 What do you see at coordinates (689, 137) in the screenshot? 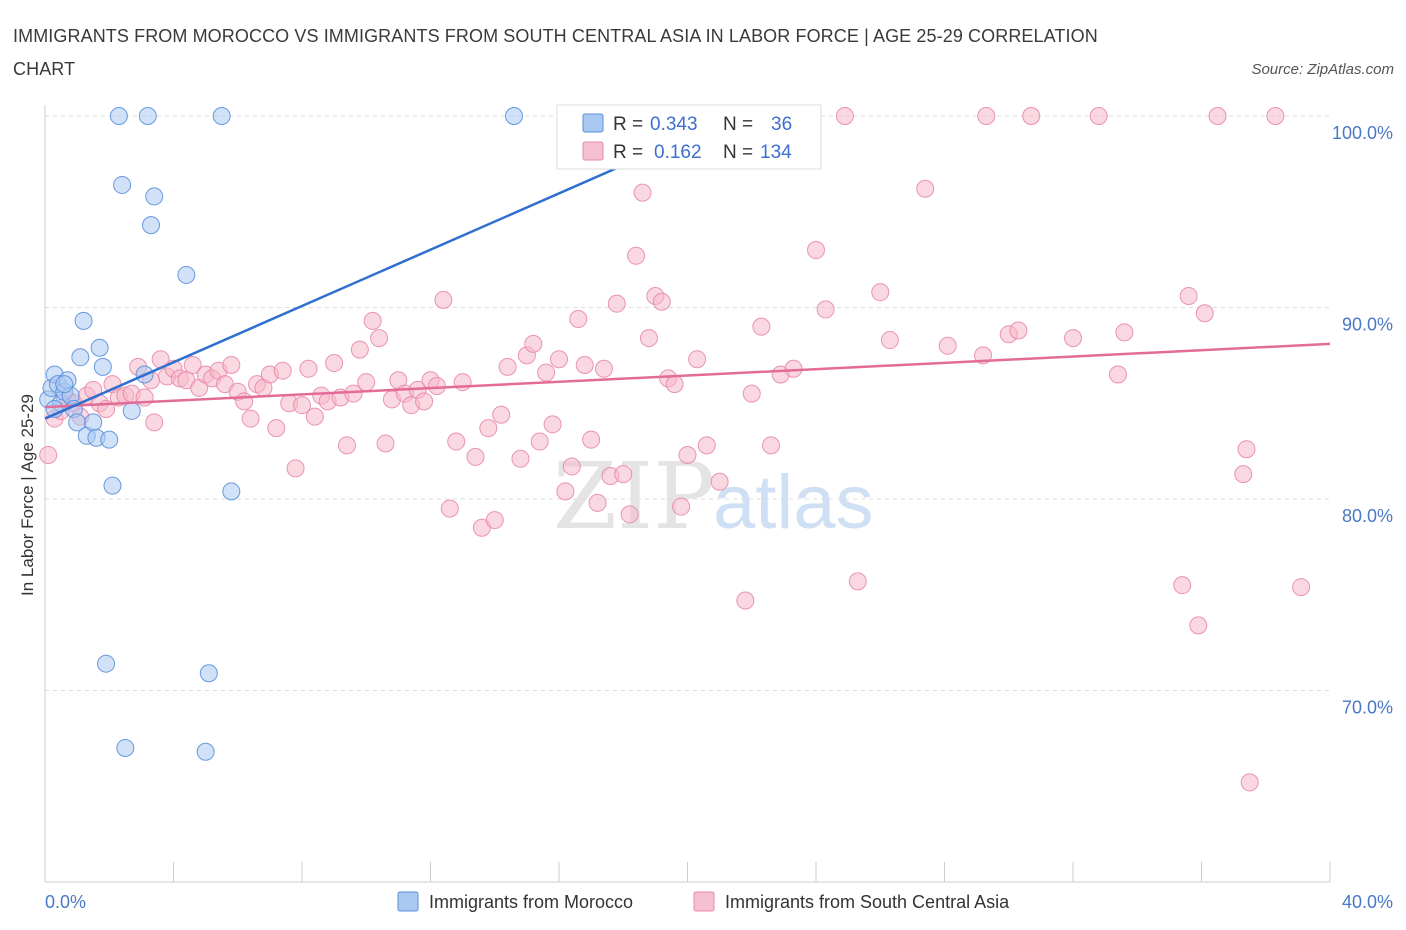
I see `stats-box: R = 0.343 N = 36 R = 0.162 N = 134` at bounding box center [689, 137].